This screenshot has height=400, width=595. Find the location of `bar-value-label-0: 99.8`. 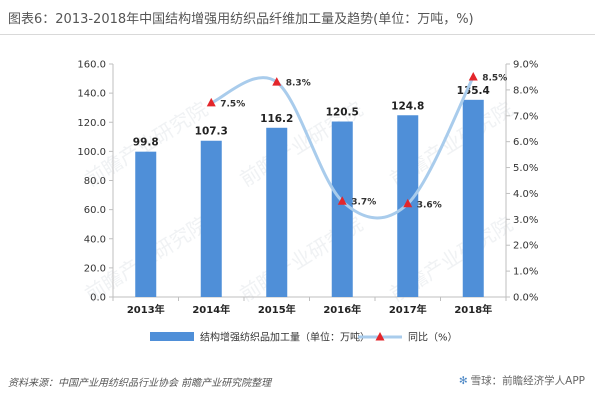

bar-value-label-0: 99.8 is located at coordinates (146, 143).